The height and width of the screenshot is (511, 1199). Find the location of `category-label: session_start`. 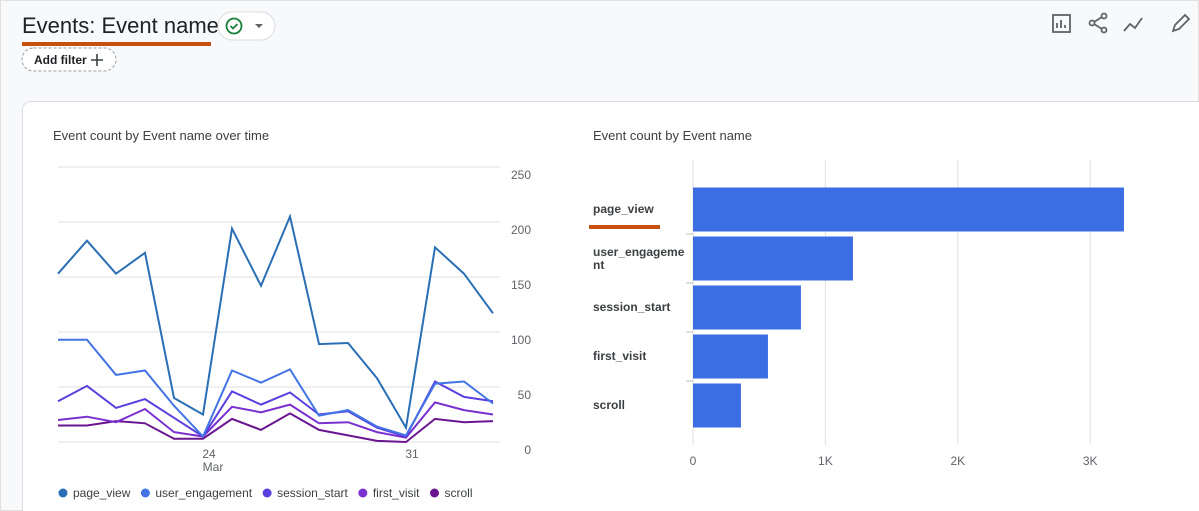

category-label: session_start is located at coordinates (632, 307).